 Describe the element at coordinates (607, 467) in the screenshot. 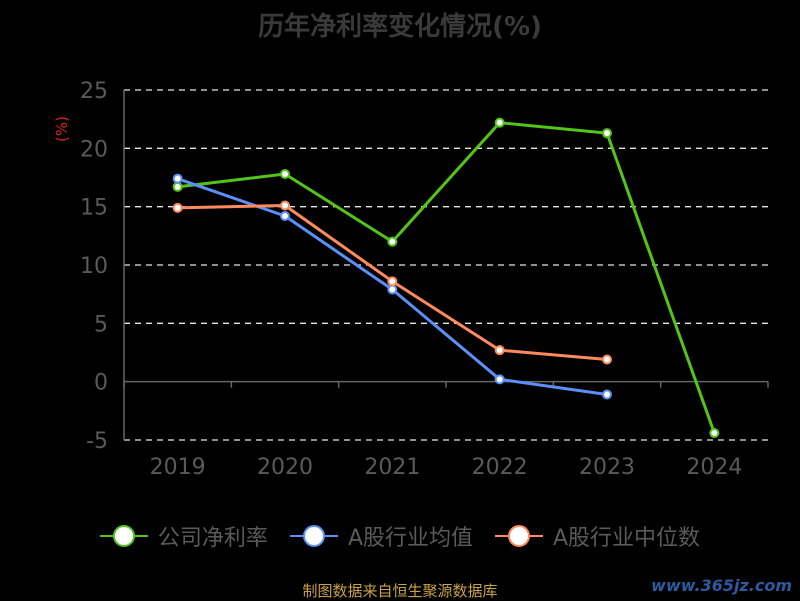

I see `x-tick-label: 2023` at that location.